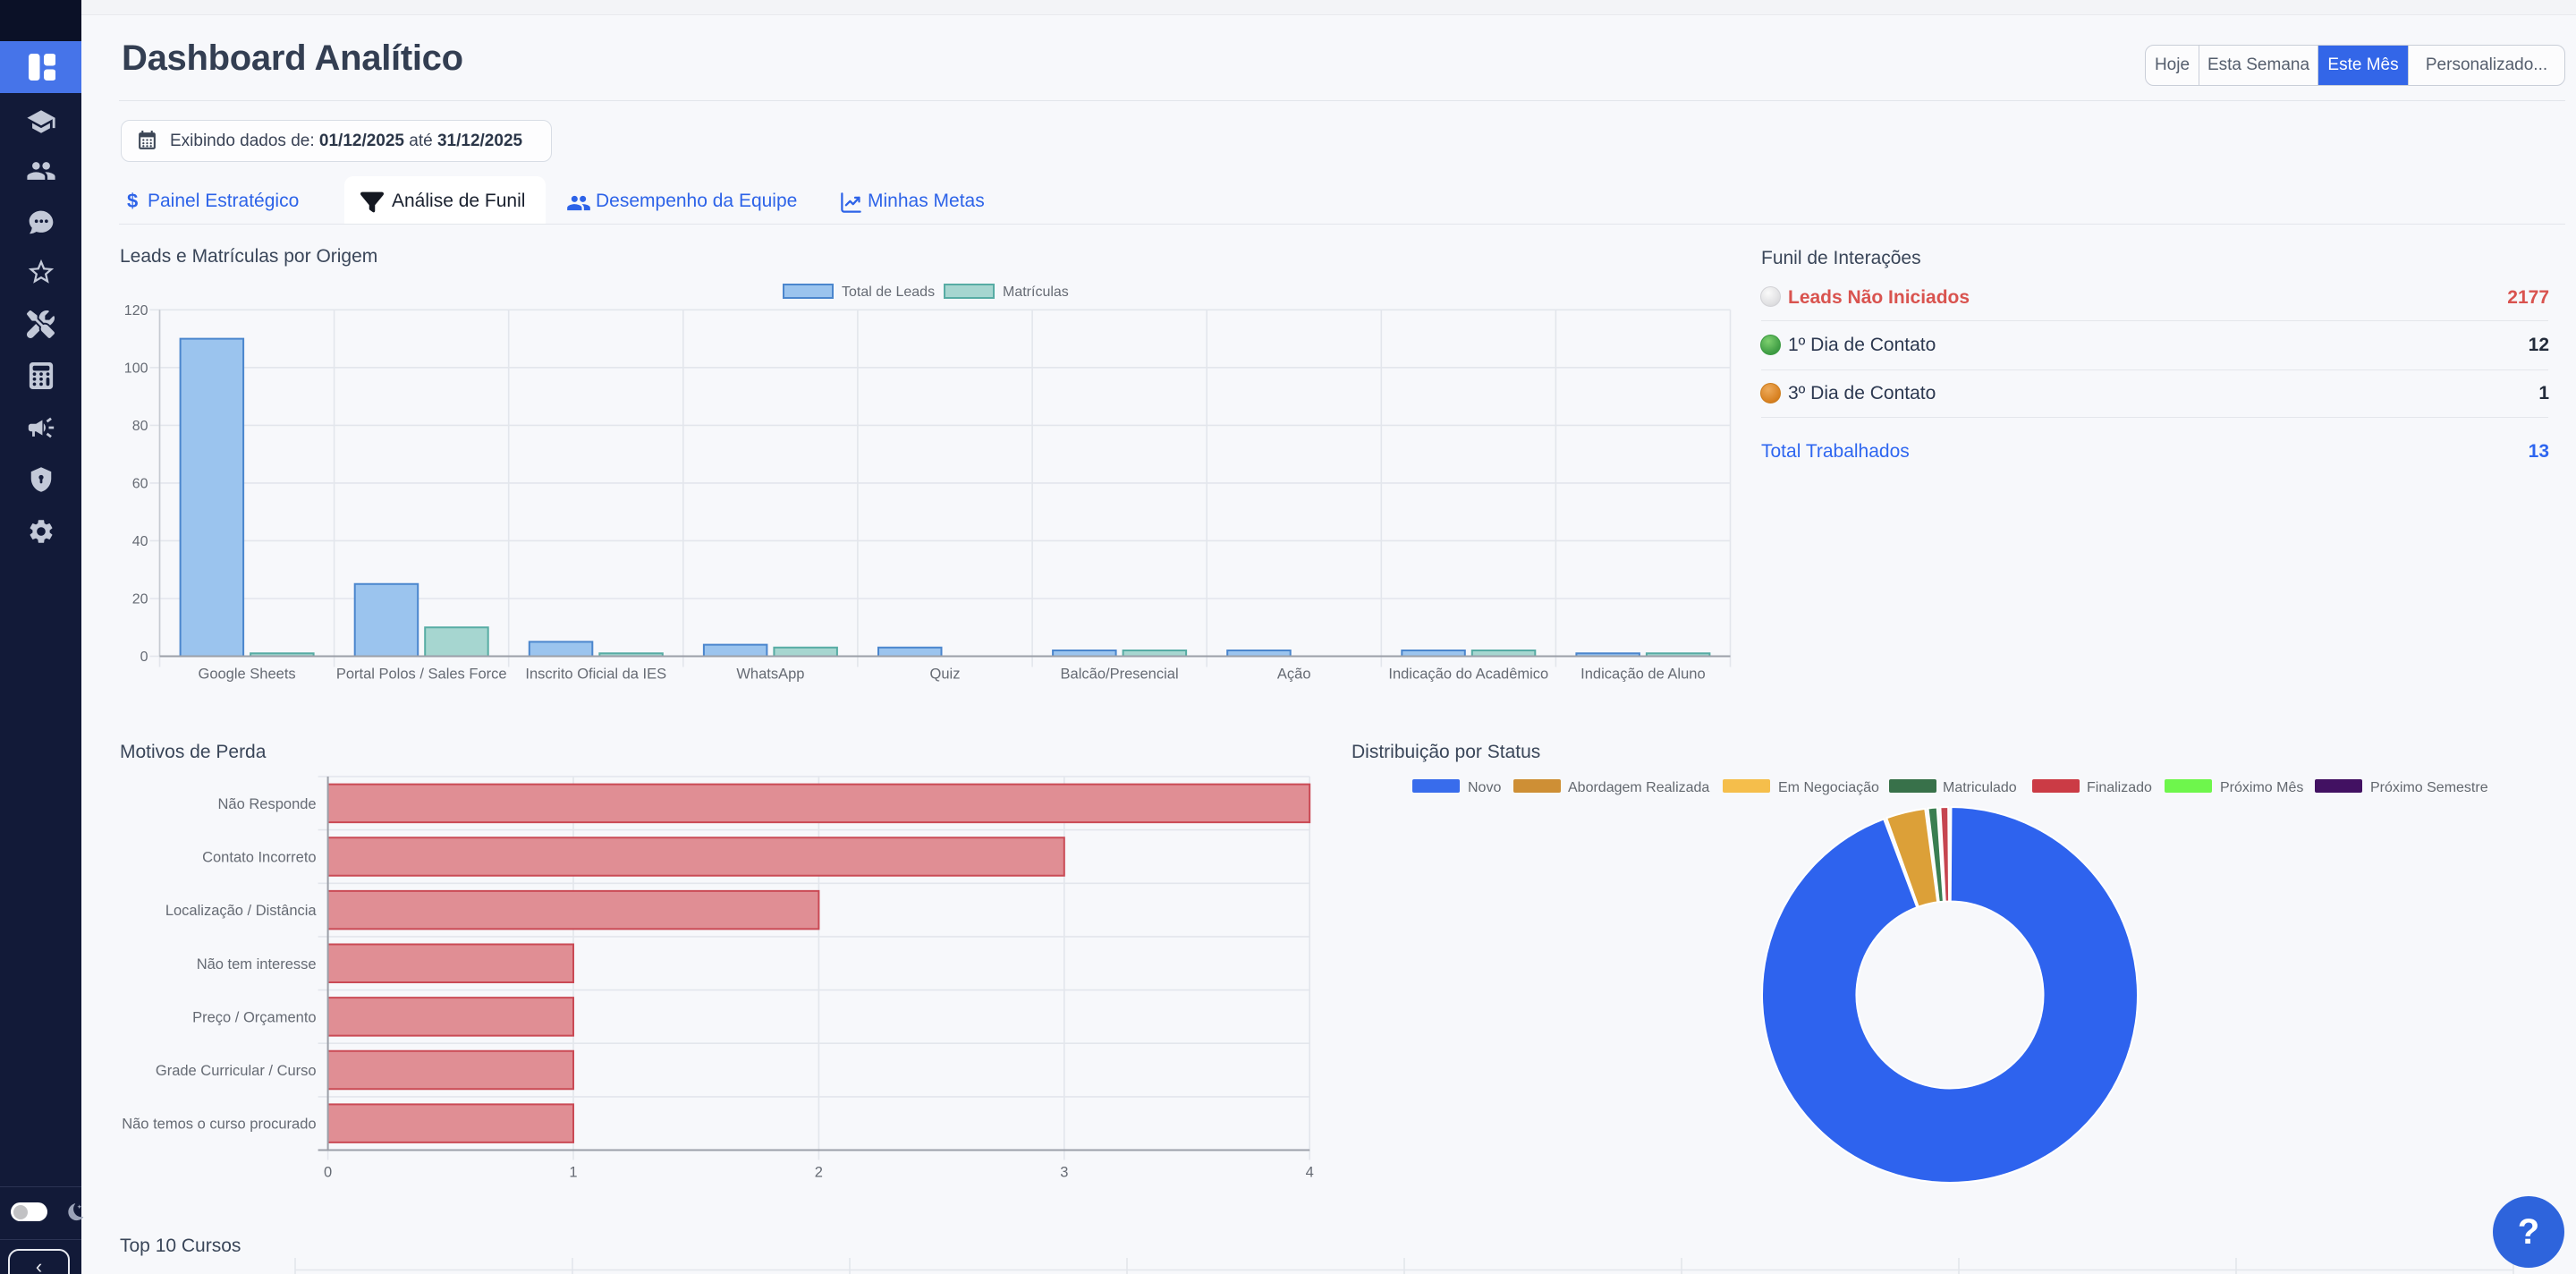 The image size is (2576, 1274). I want to click on svg-text: Total de Leads, so click(888, 292).